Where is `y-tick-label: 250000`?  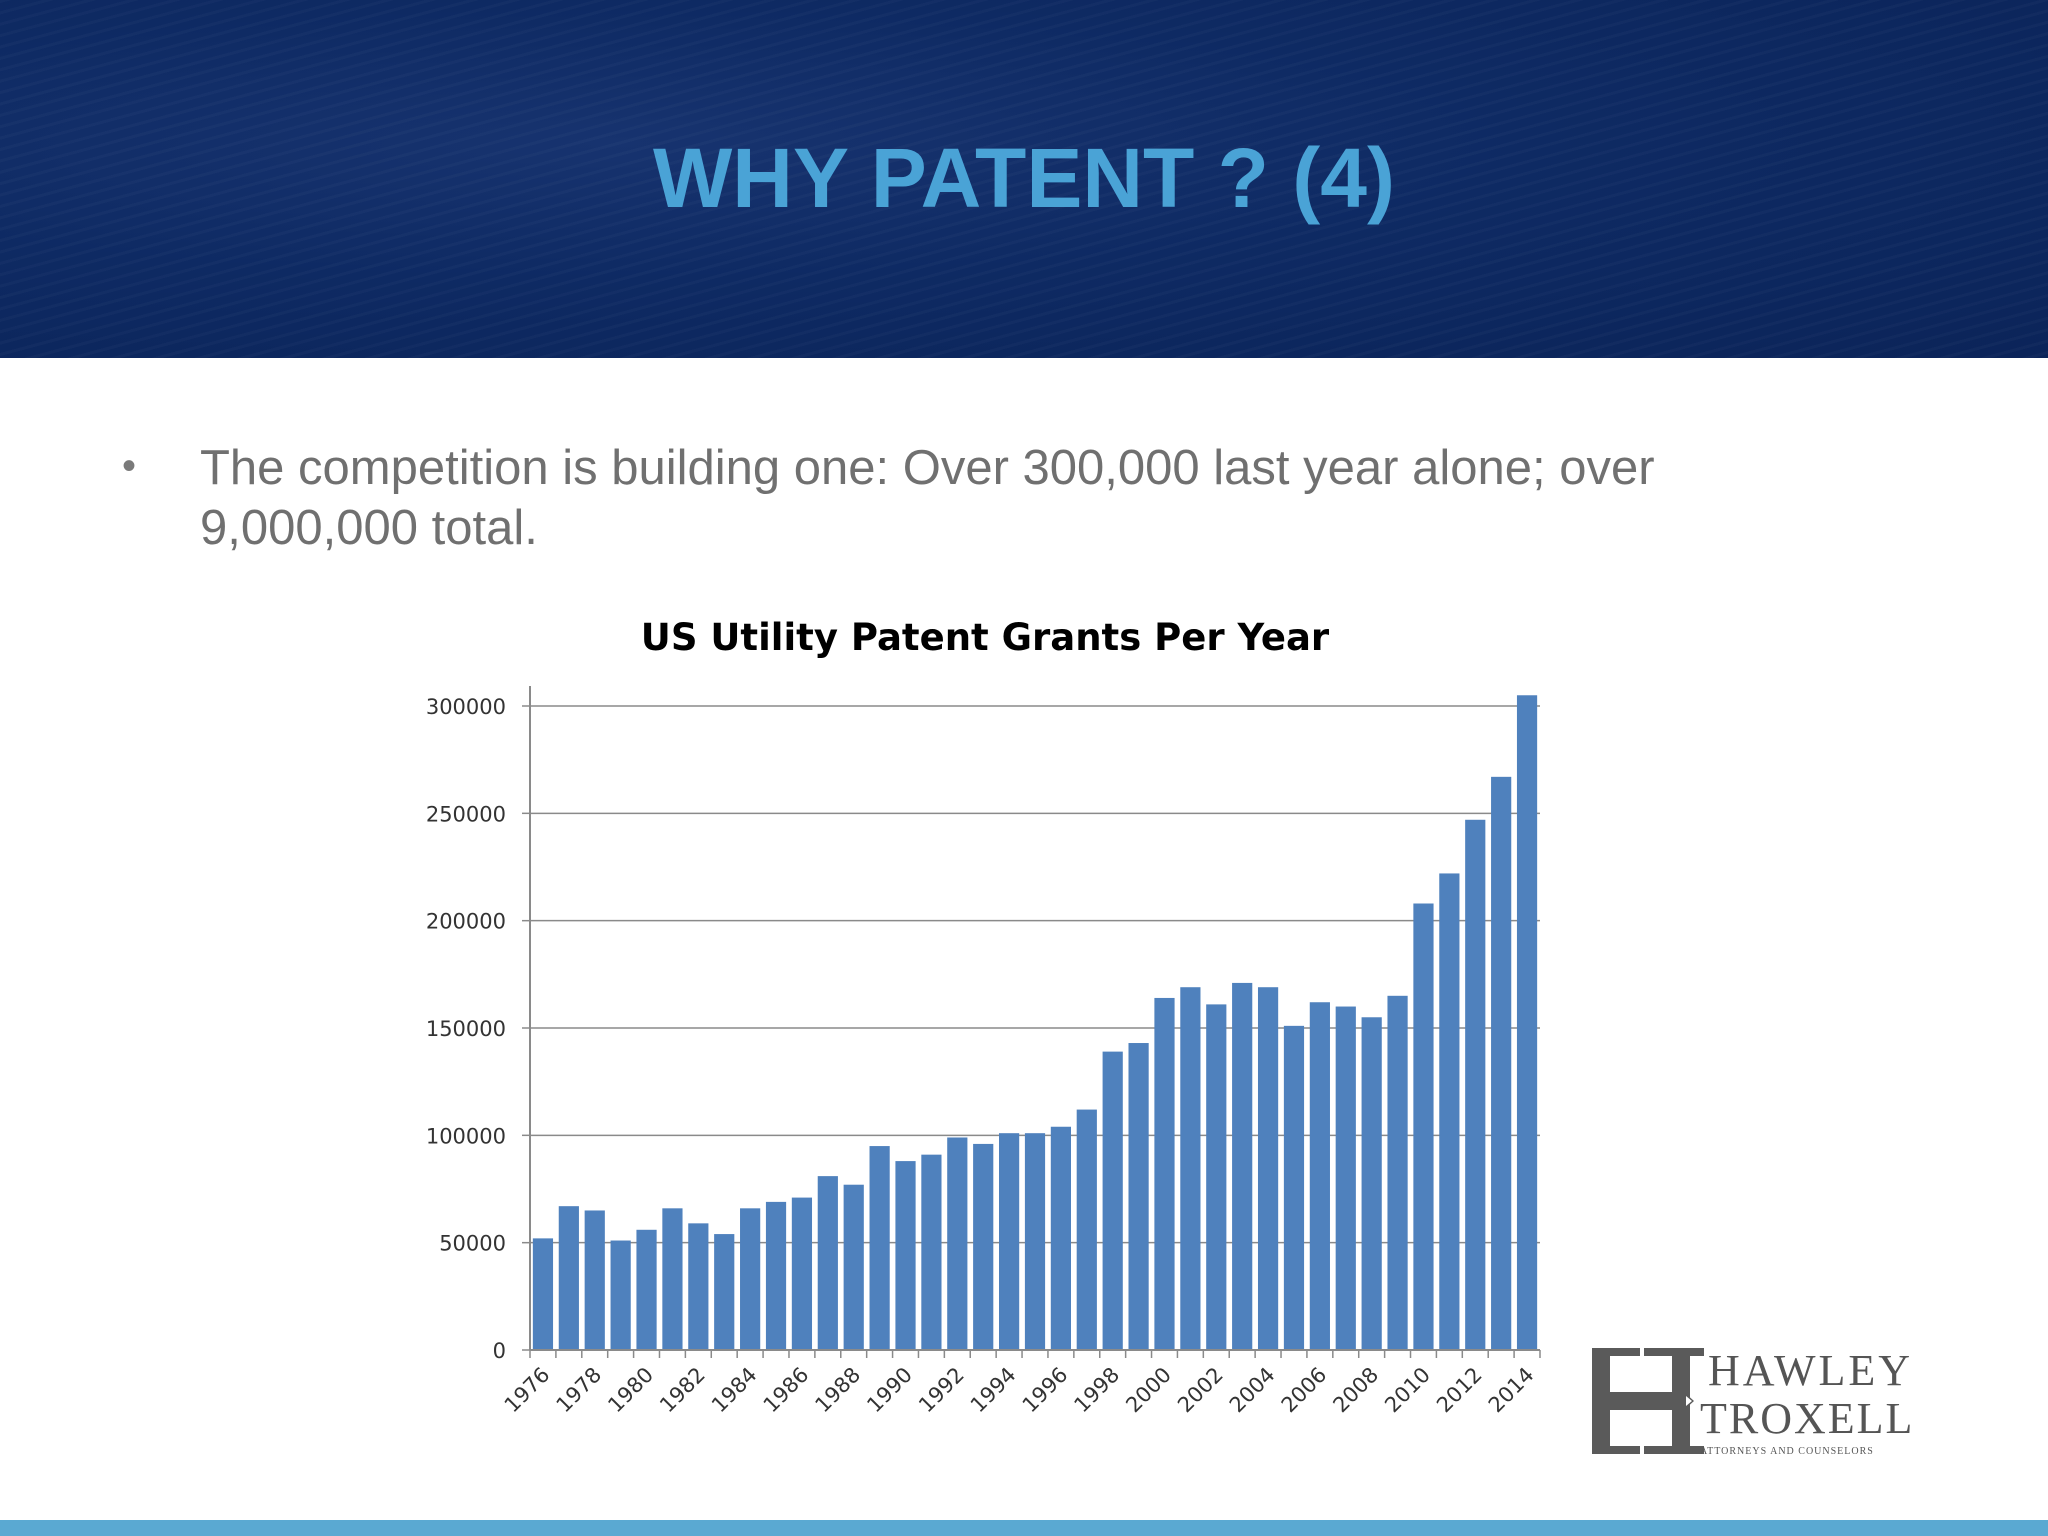 y-tick-label: 250000 is located at coordinates (466, 814).